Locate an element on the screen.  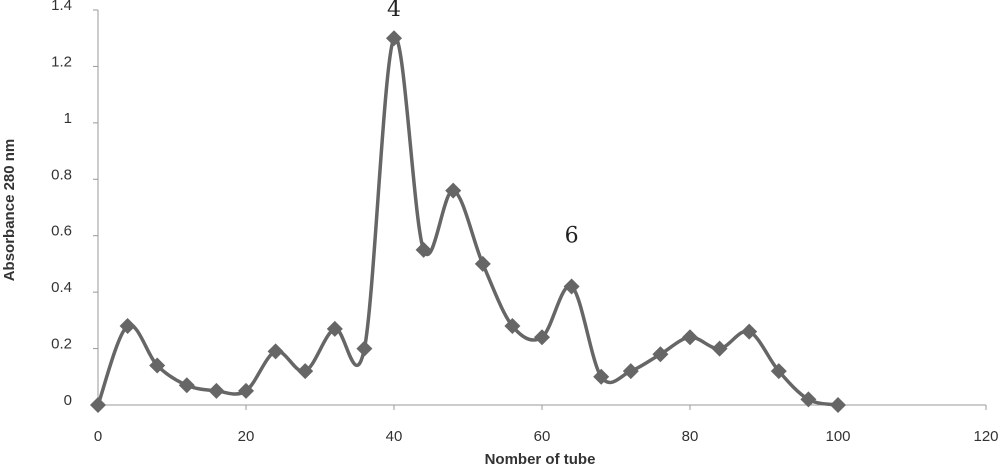
y-tick-label: 0.4 is located at coordinates (61, 287).